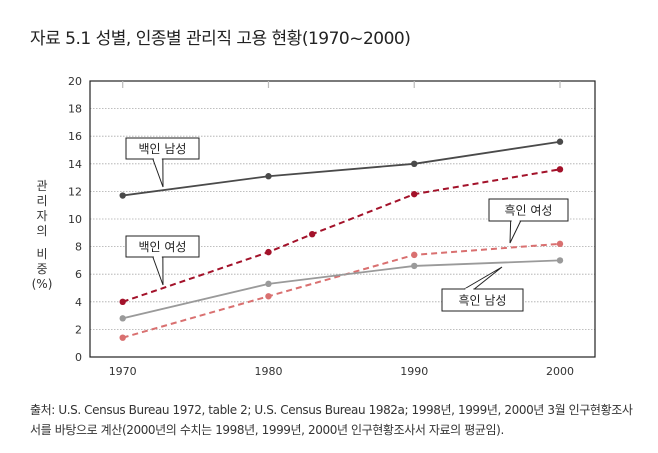 The width and height of the screenshot is (658, 453). I want to click on series-label: 백인 여성, so click(163, 247).